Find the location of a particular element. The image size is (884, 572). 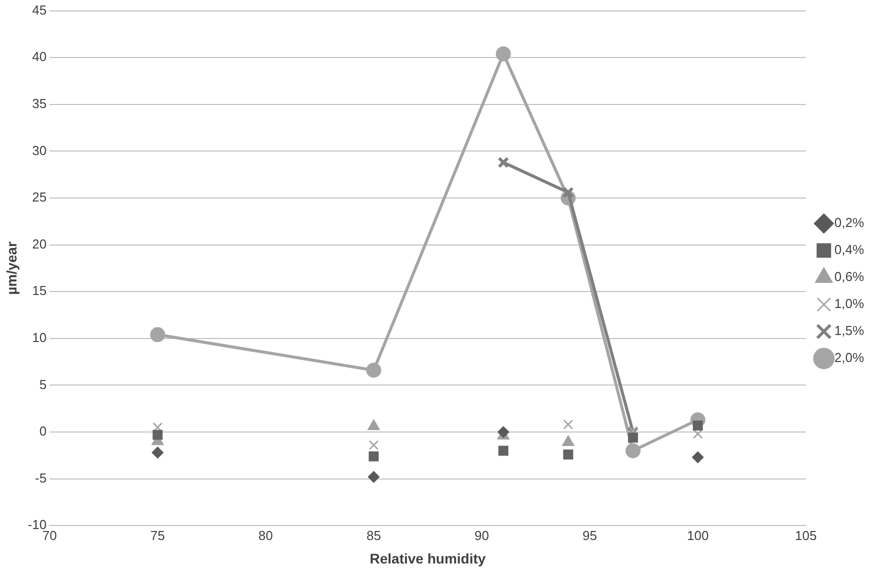

y-tick-label: 5 is located at coordinates (43, 384).